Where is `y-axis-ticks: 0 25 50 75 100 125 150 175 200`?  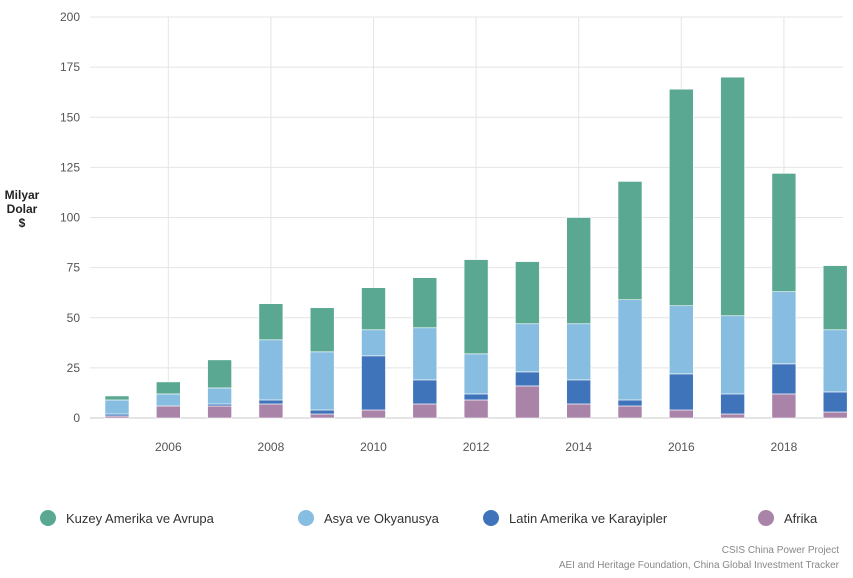 y-axis-ticks: 0 25 50 75 100 125 150 175 200 is located at coordinates (70, 217).